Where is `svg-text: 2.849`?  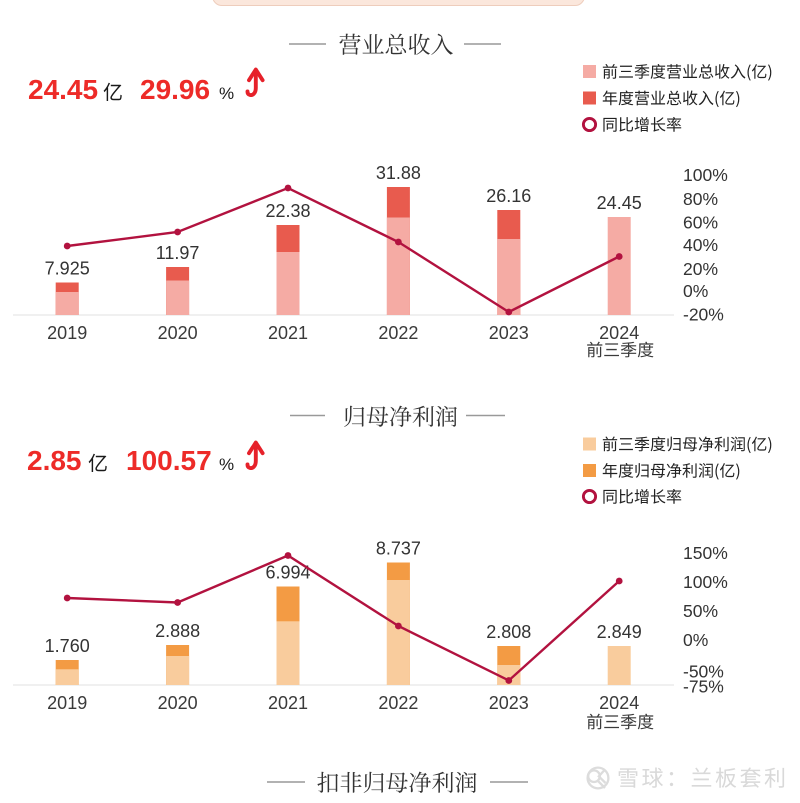
svg-text: 2.849 is located at coordinates (619, 632).